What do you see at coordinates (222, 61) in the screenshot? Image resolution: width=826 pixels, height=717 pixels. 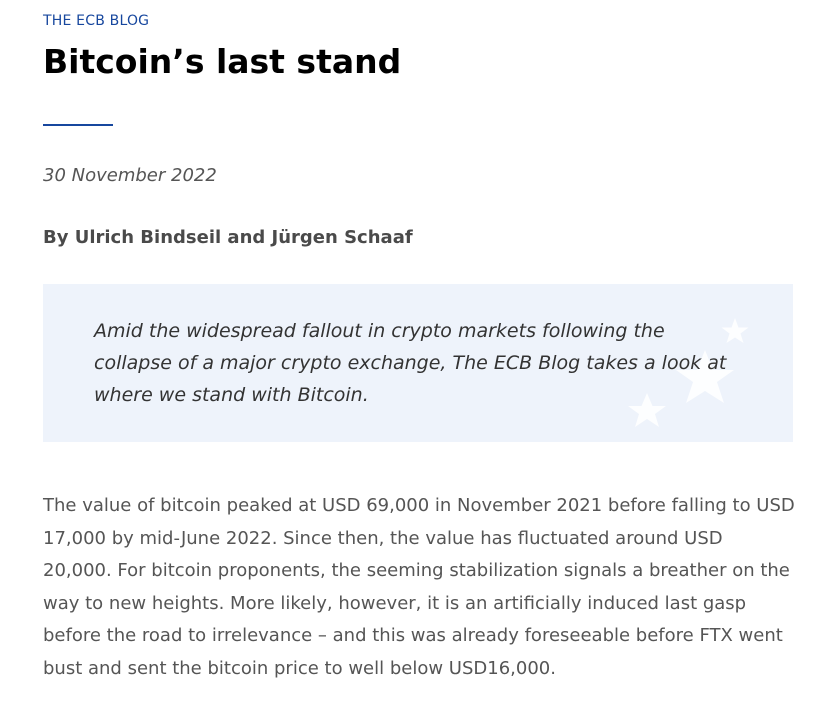 I see `page-title: Bitcoin’s last stand` at bounding box center [222, 61].